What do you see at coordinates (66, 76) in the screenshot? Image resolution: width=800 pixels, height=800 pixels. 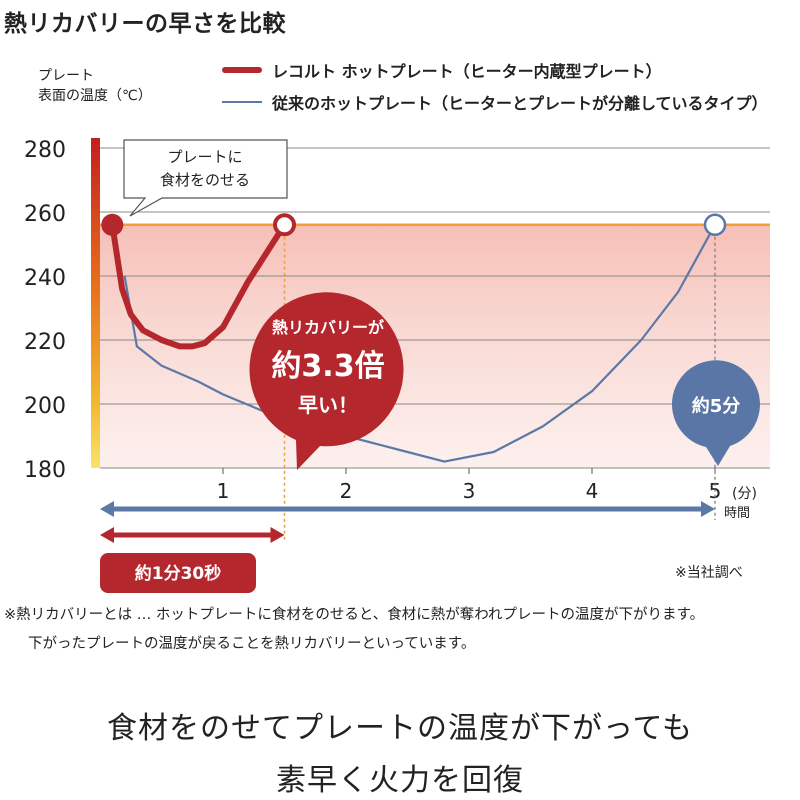 I see `y-axis-label-line1: プレート` at bounding box center [66, 76].